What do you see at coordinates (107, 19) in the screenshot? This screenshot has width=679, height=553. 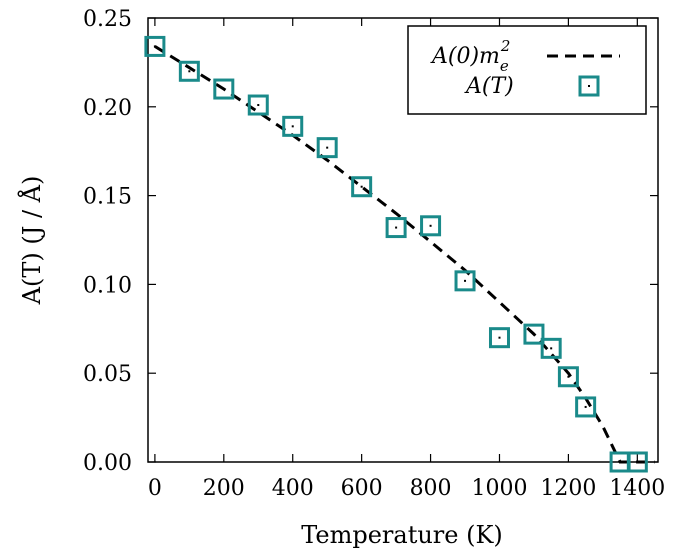 I see `y-tick-label: 0.25` at bounding box center [107, 19].